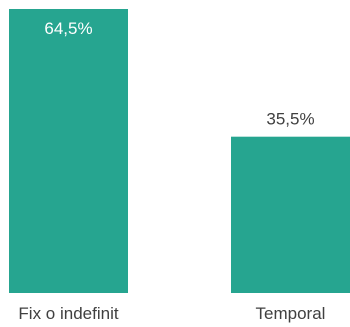 This screenshot has width=350, height=327. I want to click on x-tick-label-1: Temporal, so click(291, 313).